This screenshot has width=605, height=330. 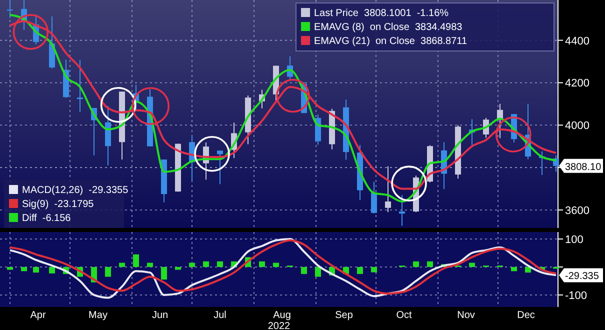 What do you see at coordinates (388, 27) in the screenshot?
I see `legend-label: EMAVG (8) on Close 3834.4983` at bounding box center [388, 27].